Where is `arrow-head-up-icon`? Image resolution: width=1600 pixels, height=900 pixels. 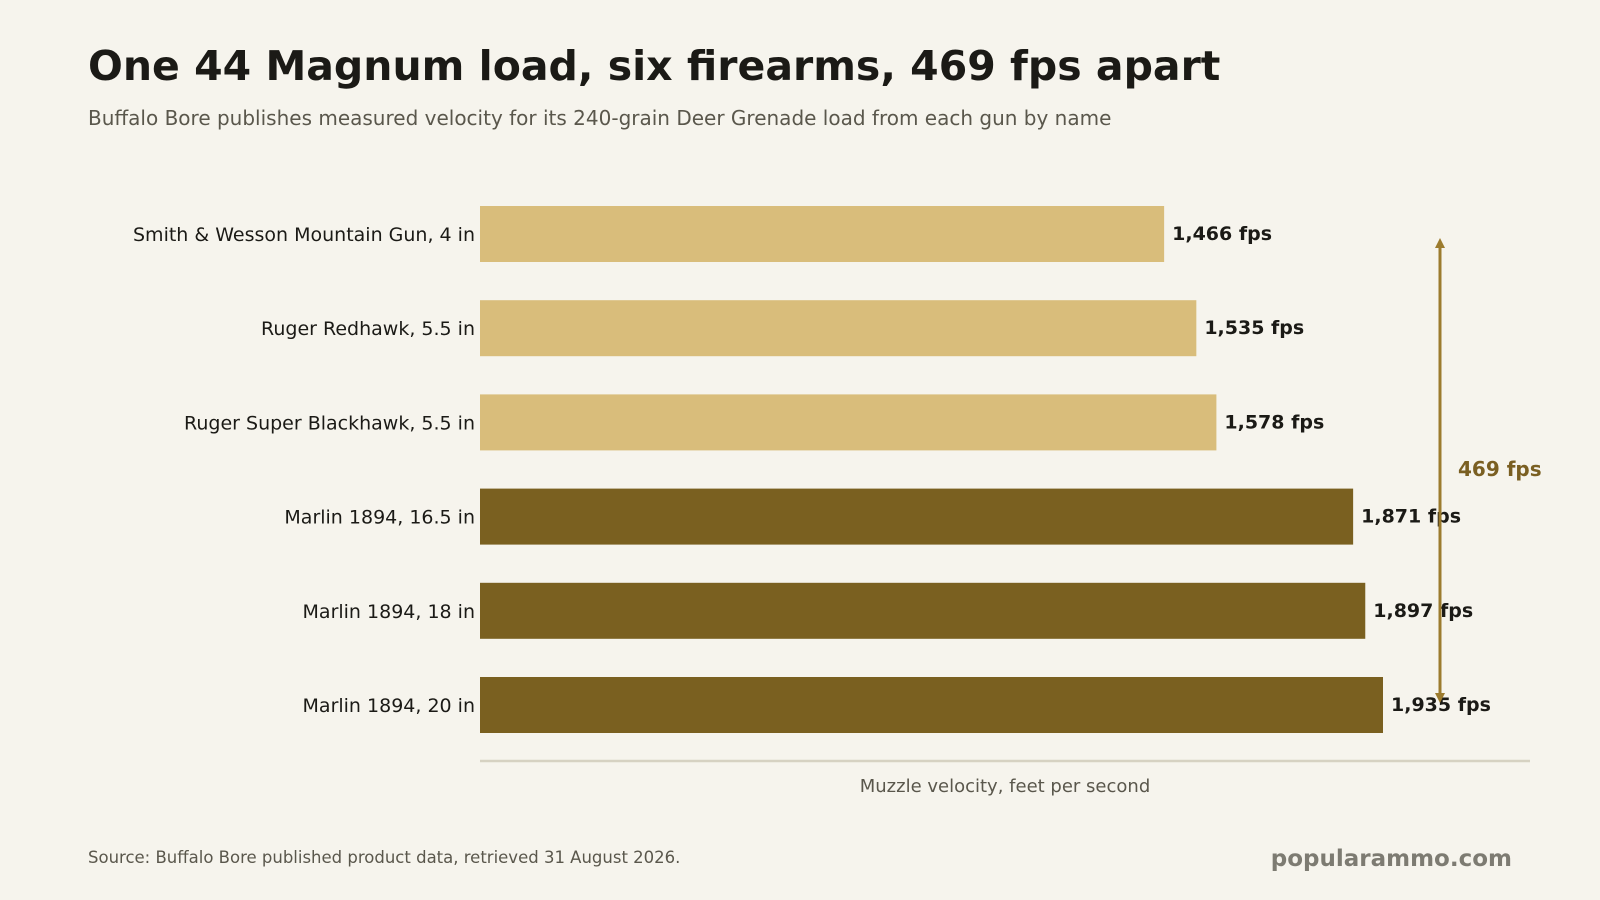 arrow-head-up-icon is located at coordinates (1440, 243).